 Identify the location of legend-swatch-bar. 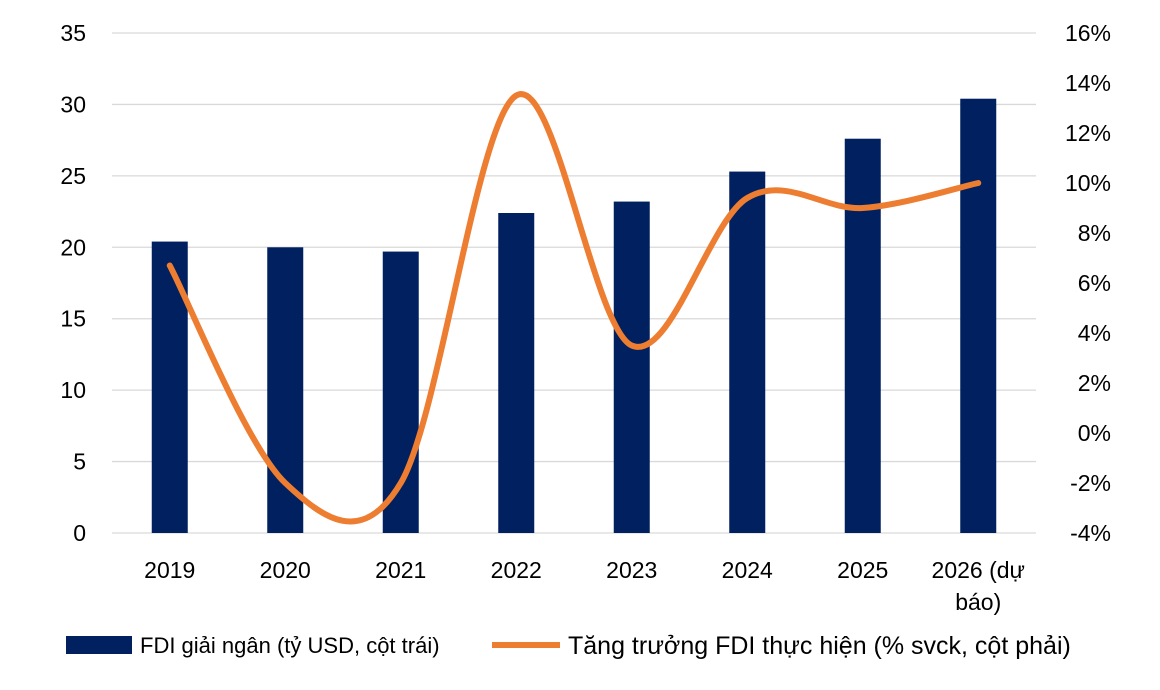
(99, 645).